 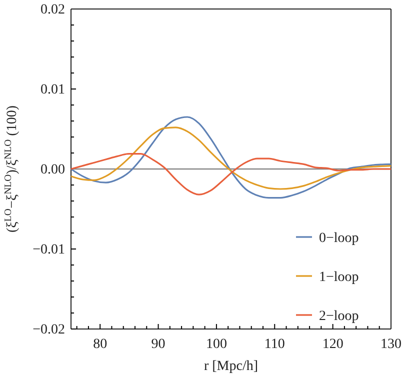 I want to click on y-tick-label: 0.02, so click(x=52, y=10).